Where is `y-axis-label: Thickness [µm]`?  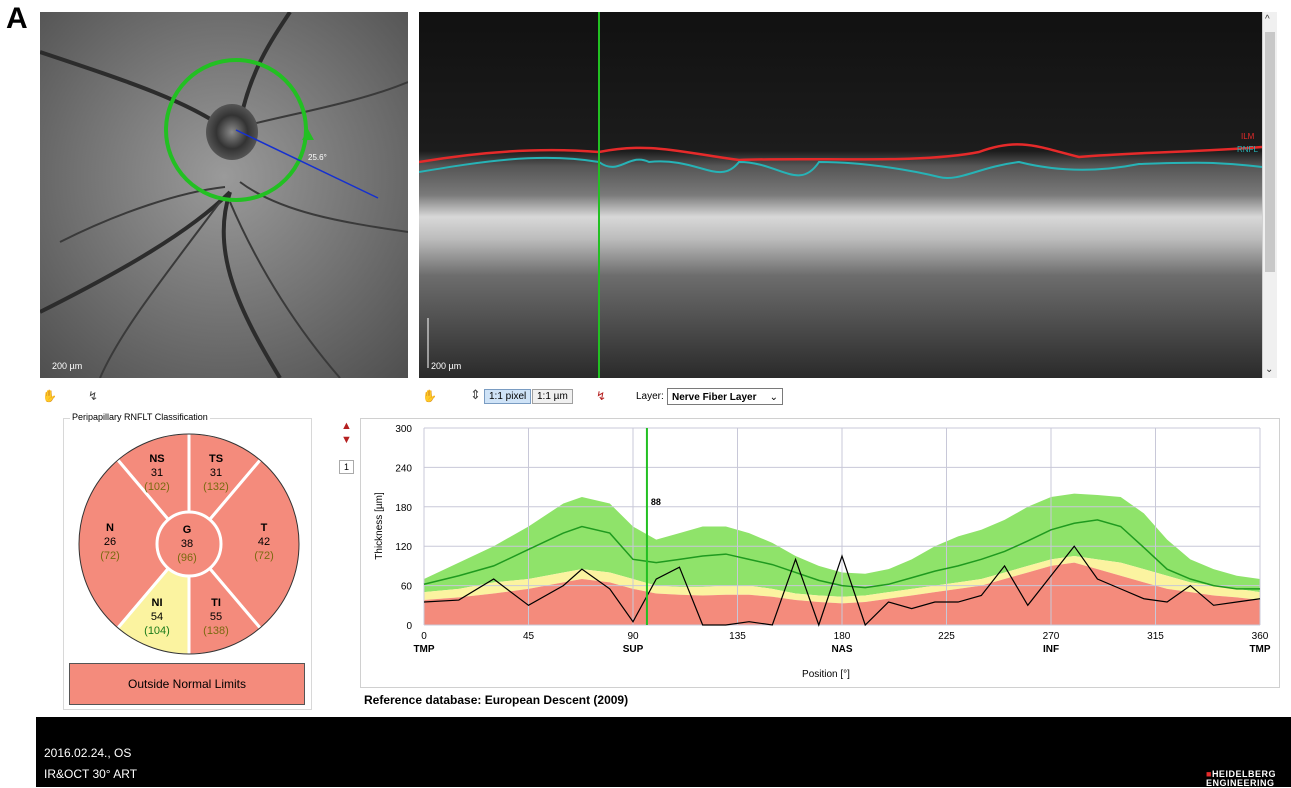
y-axis-label: Thickness [µm] is located at coordinates (379, 526).